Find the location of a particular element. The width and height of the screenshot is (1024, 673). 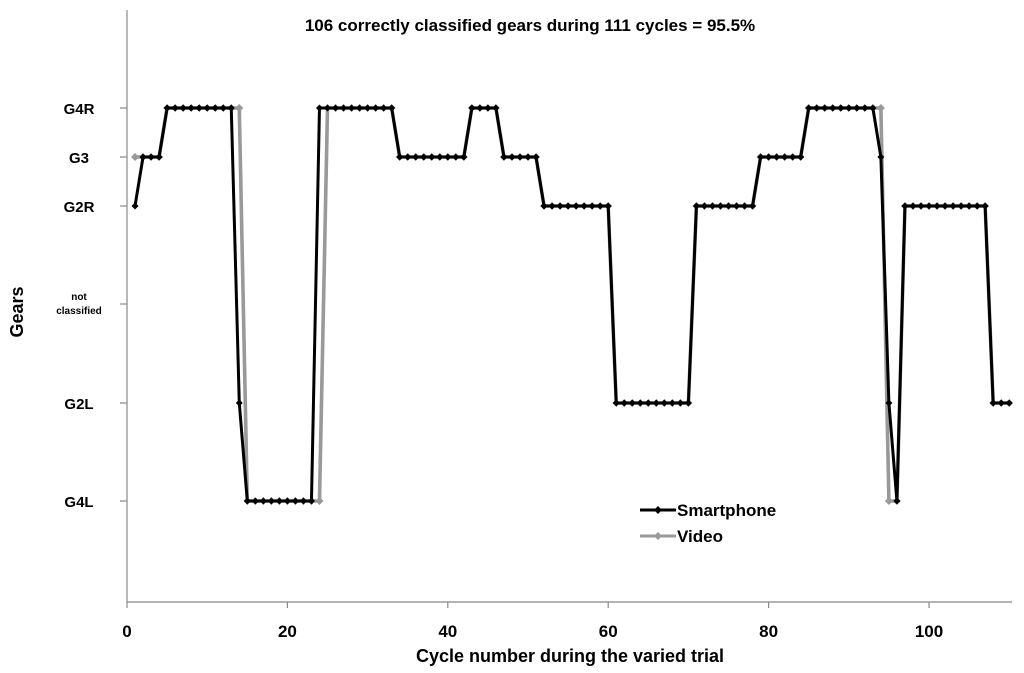

x-tick-label: 80 is located at coordinates (768, 631).